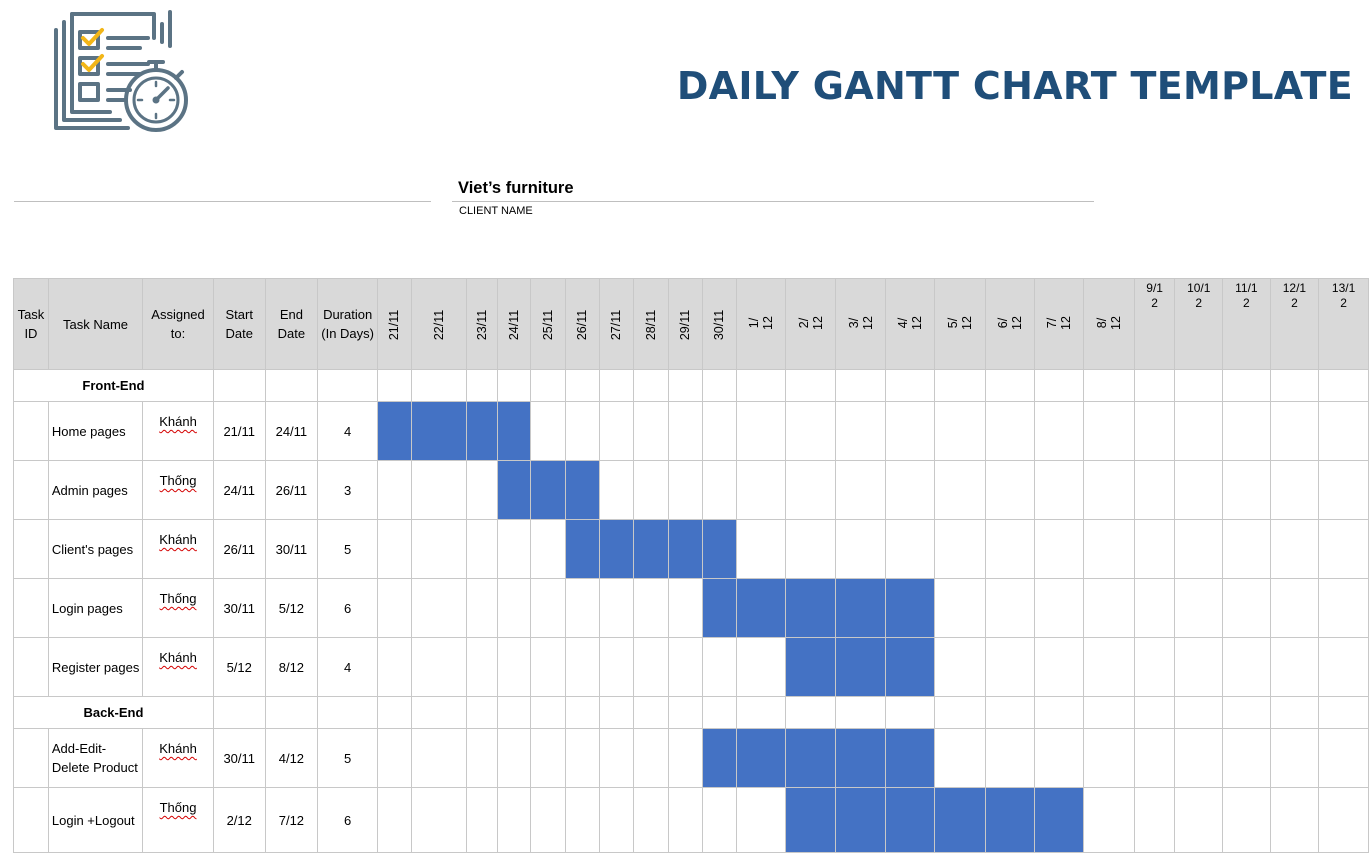 This screenshot has width=1369, height=858. I want to click on section-label: Back-End, so click(113, 712).